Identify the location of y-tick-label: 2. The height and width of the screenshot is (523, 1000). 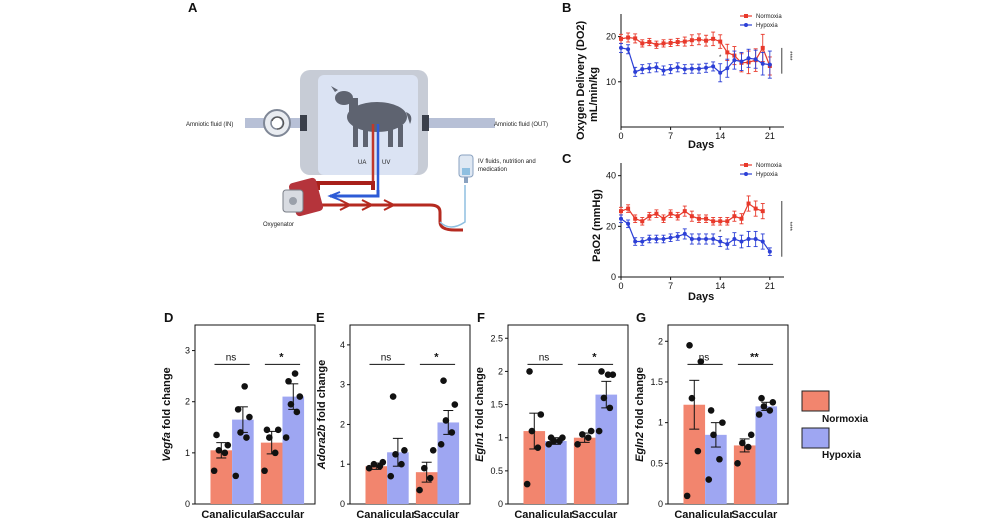
(500, 371).